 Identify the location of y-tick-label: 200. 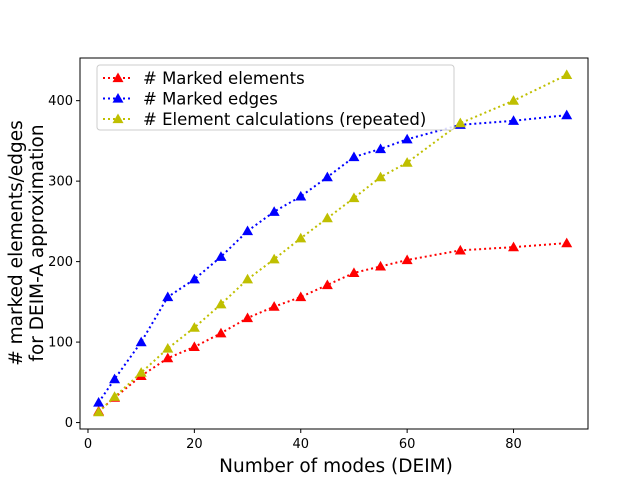
(60, 262).